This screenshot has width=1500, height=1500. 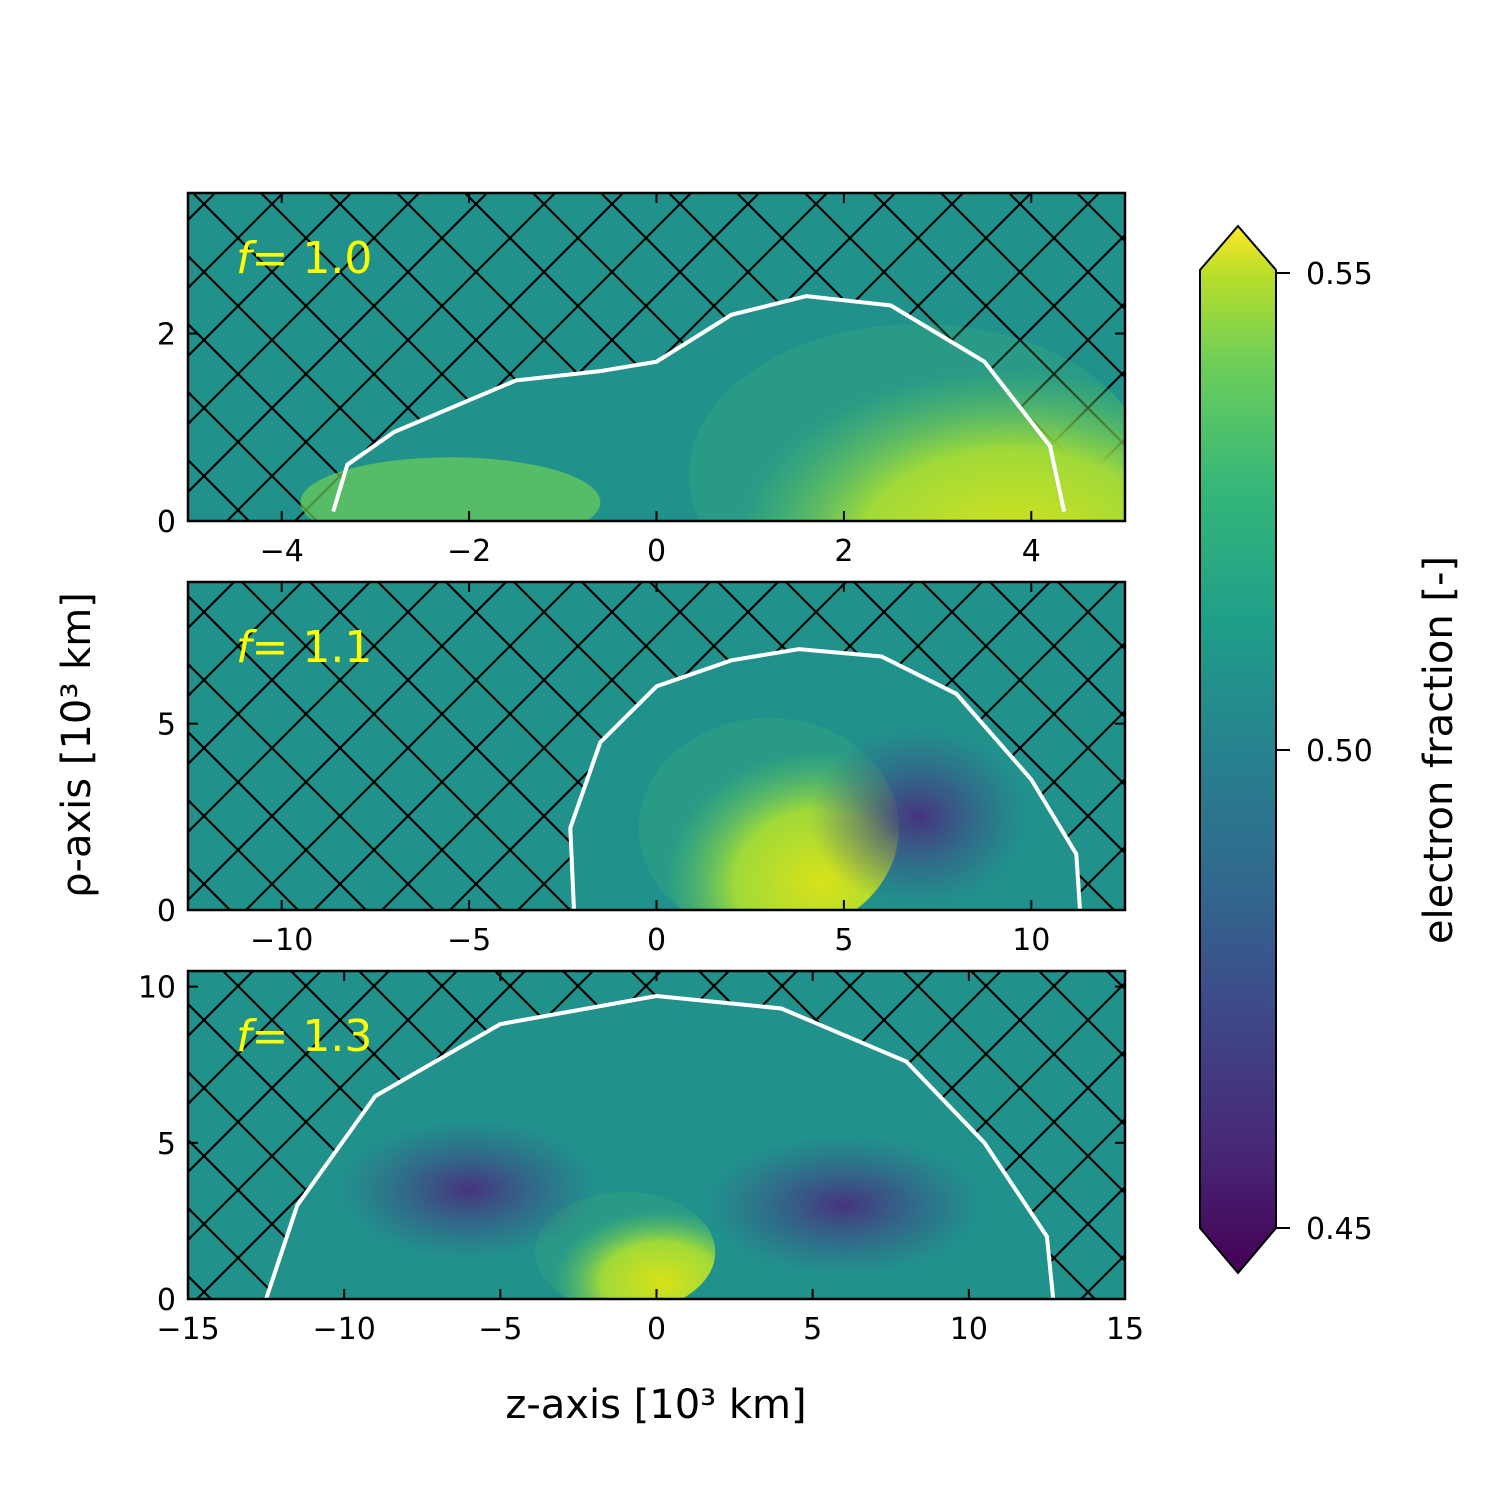 I want to click on colorbar: 0.55 0.50 0.45 electron fraction [-], so click(x=1330, y=749).